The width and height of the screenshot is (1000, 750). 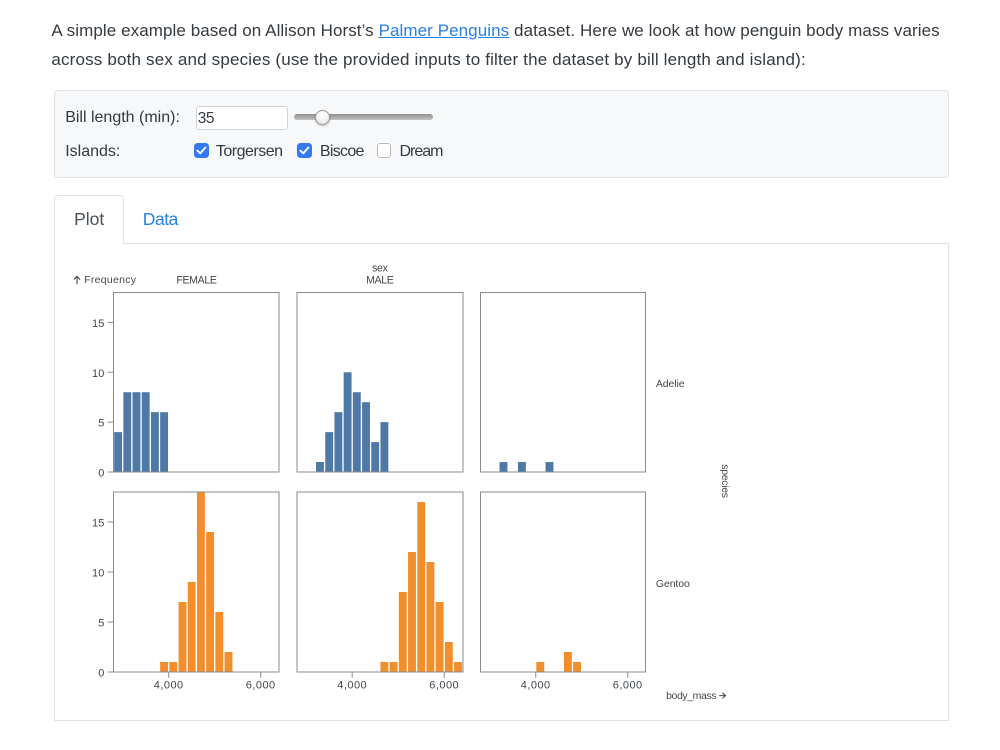 I want to click on svg-text: body_mass, so click(x=691, y=696).